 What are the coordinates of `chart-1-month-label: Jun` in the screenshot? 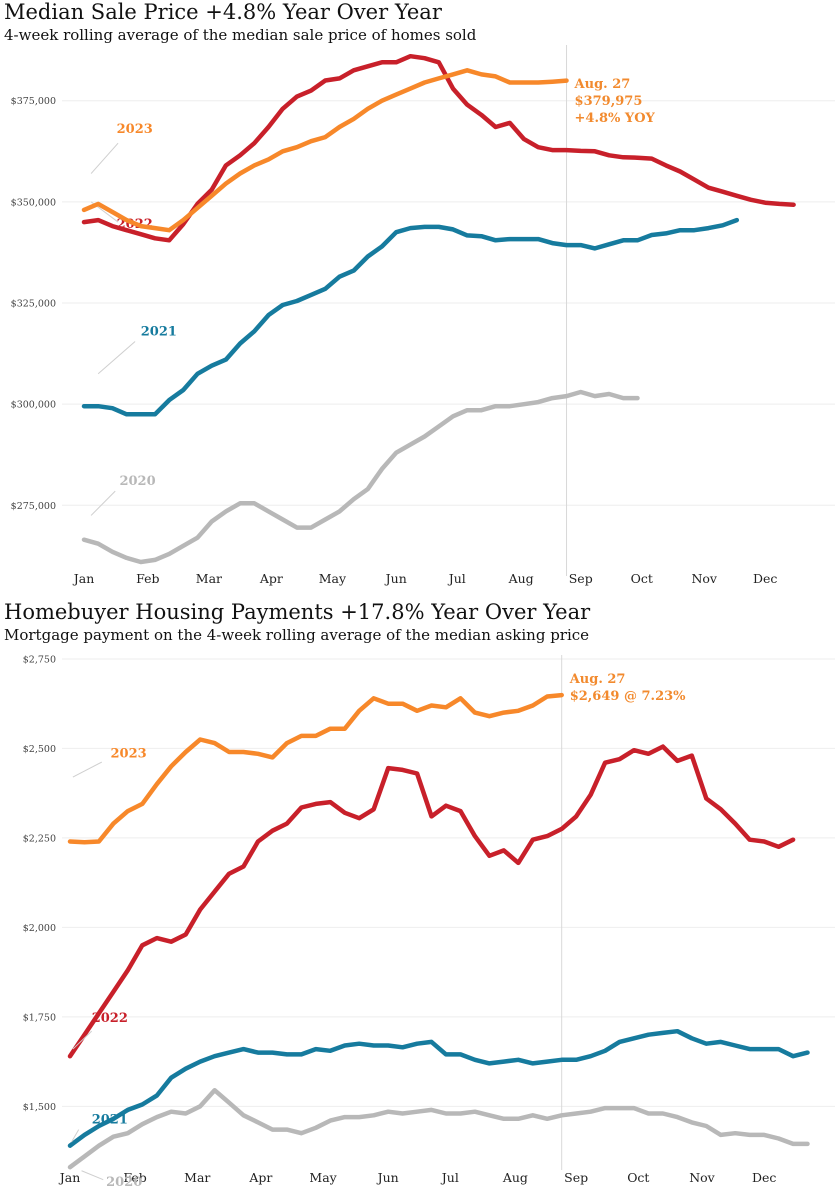 It's located at (395, 578).